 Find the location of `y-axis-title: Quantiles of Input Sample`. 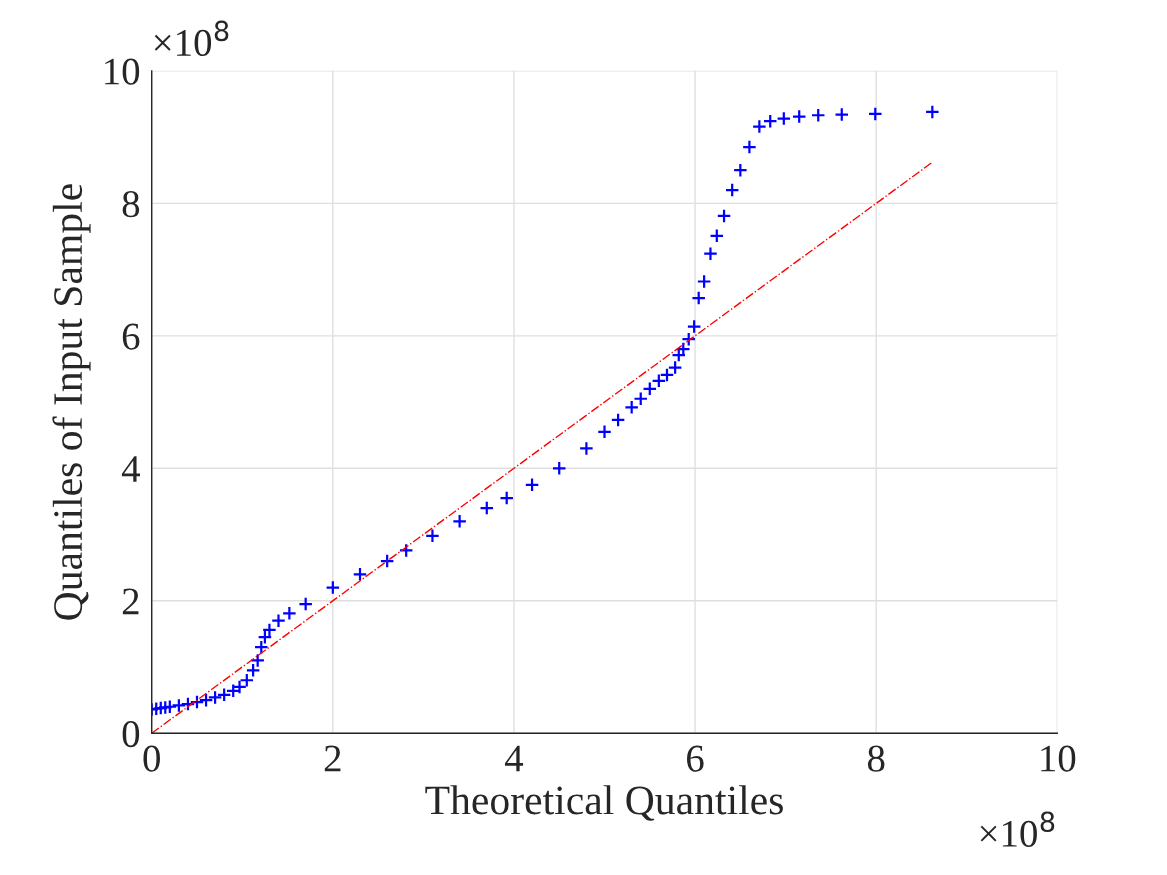

y-axis-title: Quantiles of Input Sample is located at coordinates (71, 402).